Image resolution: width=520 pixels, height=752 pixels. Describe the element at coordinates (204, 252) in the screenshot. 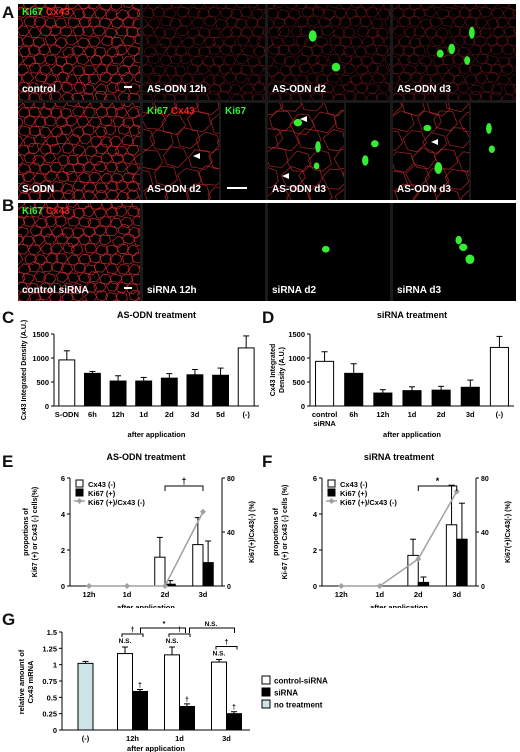

I see `micrograph-sirna-12h: siRNA 12h` at that location.